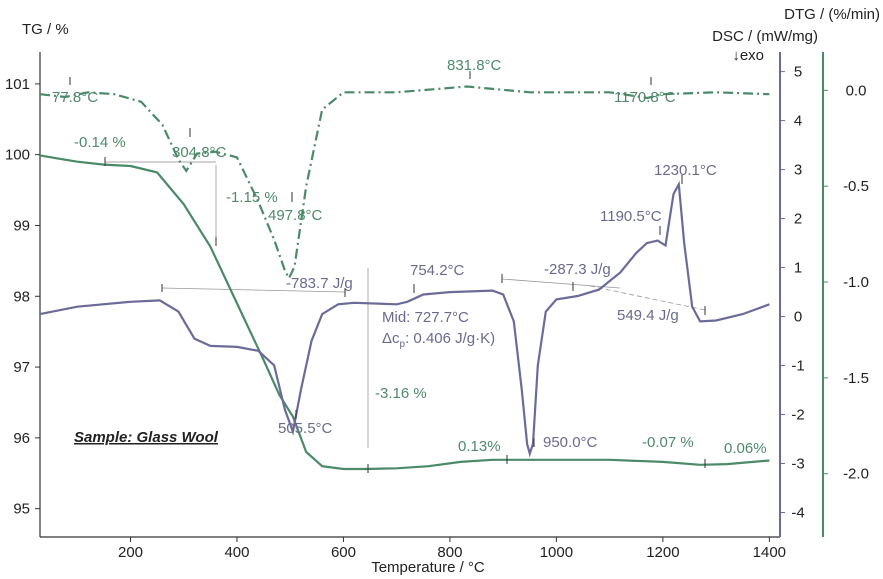 This screenshot has width=883, height=579. I want to click on ann-dsc-dcp-sub: p, so click(403, 344).